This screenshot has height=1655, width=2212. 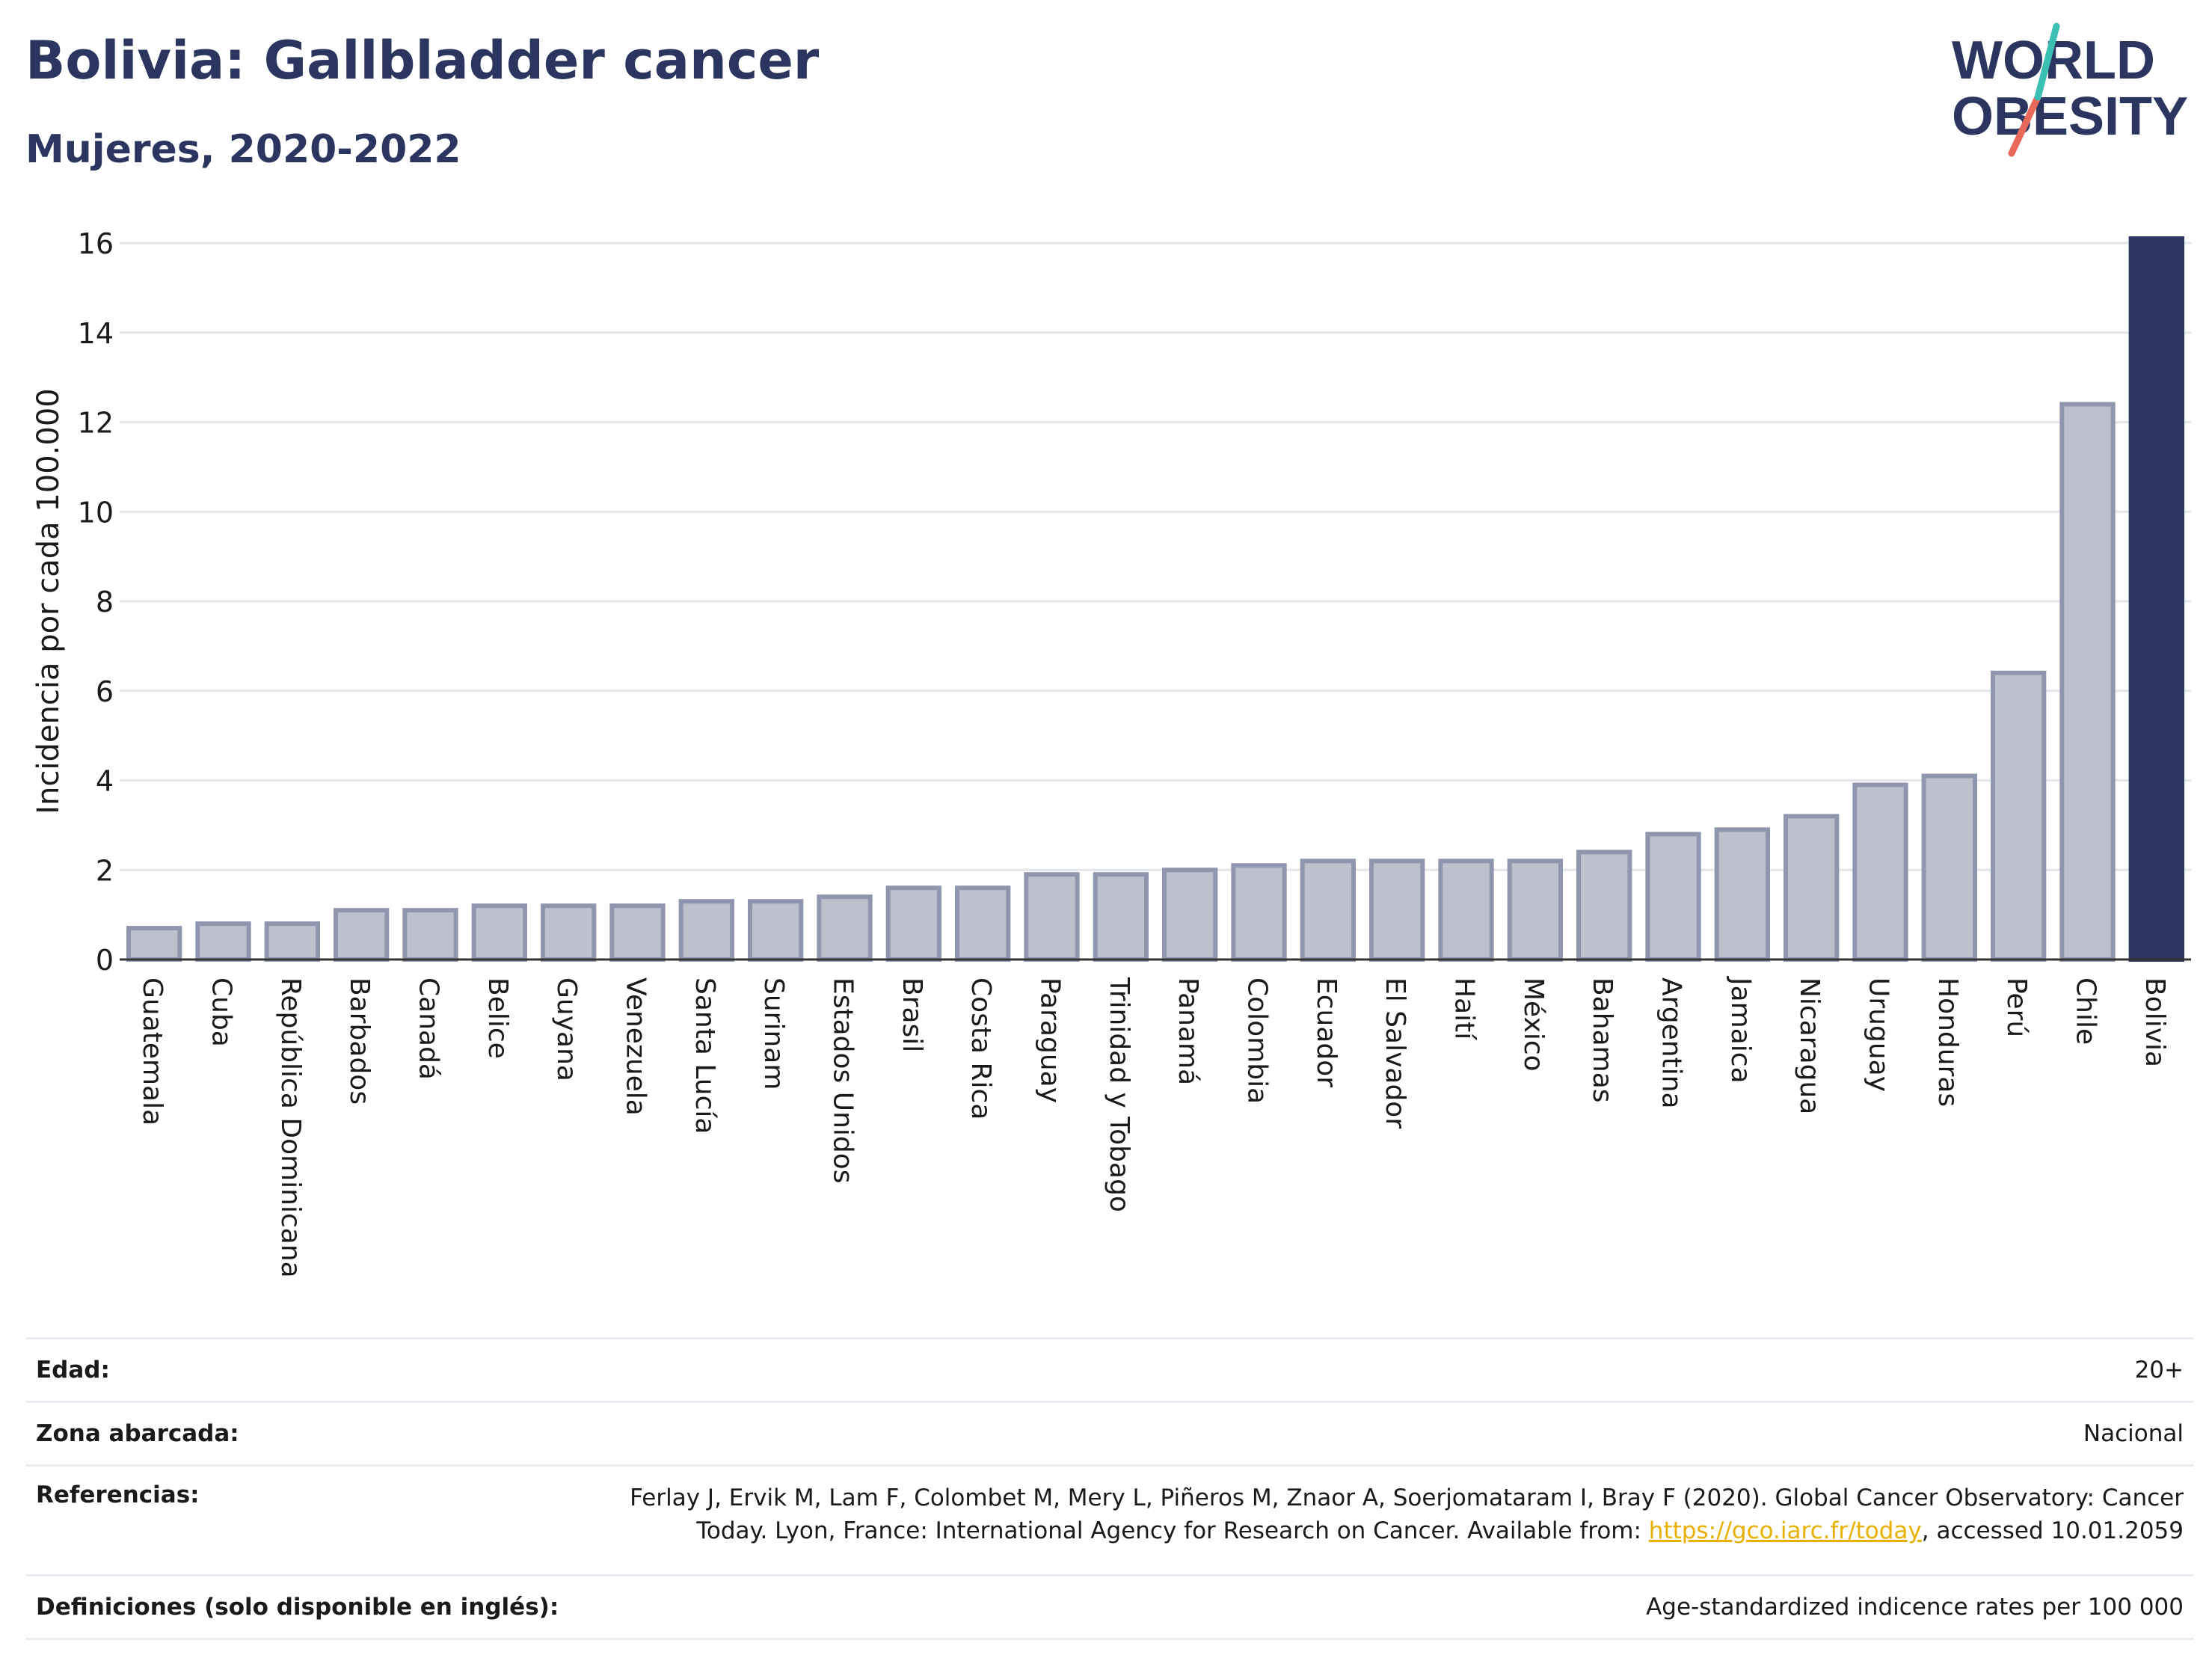 What do you see at coordinates (1740, 1030) in the screenshot?
I see `x-tick-label: Jamaica` at bounding box center [1740, 1030].